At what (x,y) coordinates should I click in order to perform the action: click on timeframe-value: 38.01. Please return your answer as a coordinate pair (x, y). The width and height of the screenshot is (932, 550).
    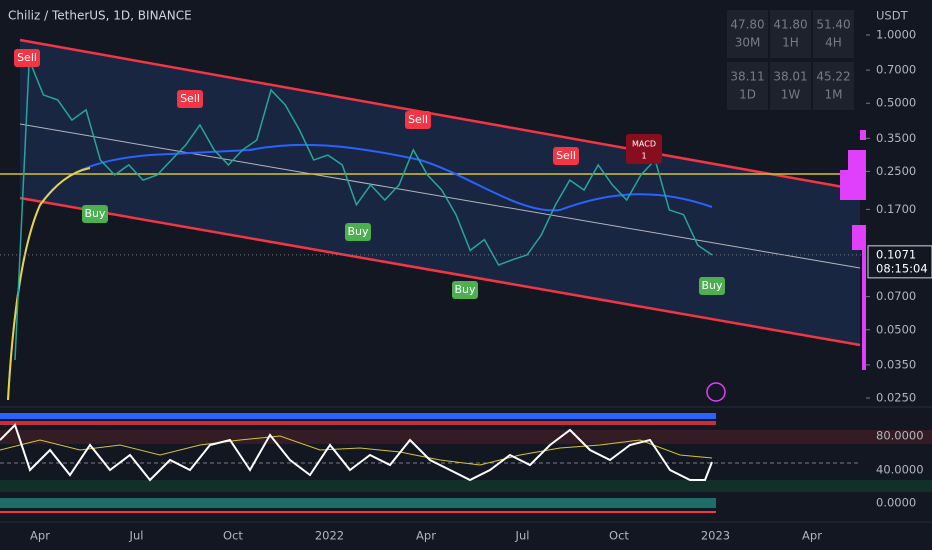
    Looking at the image, I should click on (790, 77).